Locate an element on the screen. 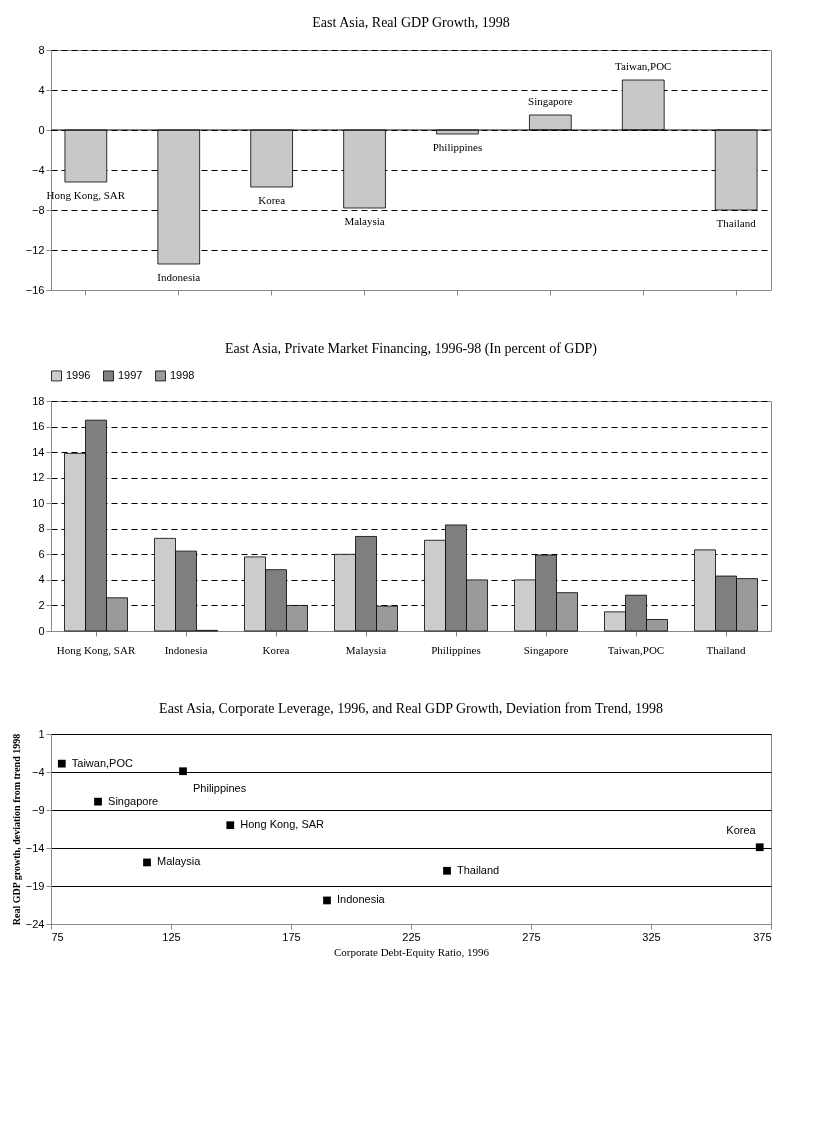 The width and height of the screenshot is (832, 1124). chart-title: East Asia, Real GDP Growth, 1998 is located at coordinates (411, 22).